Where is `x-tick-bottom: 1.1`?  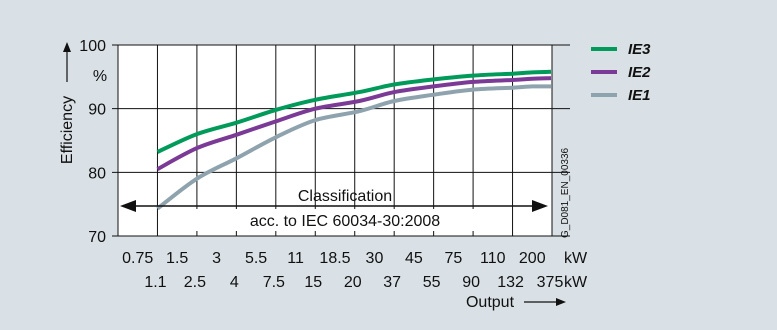
x-tick-bottom: 1.1 is located at coordinates (155, 282).